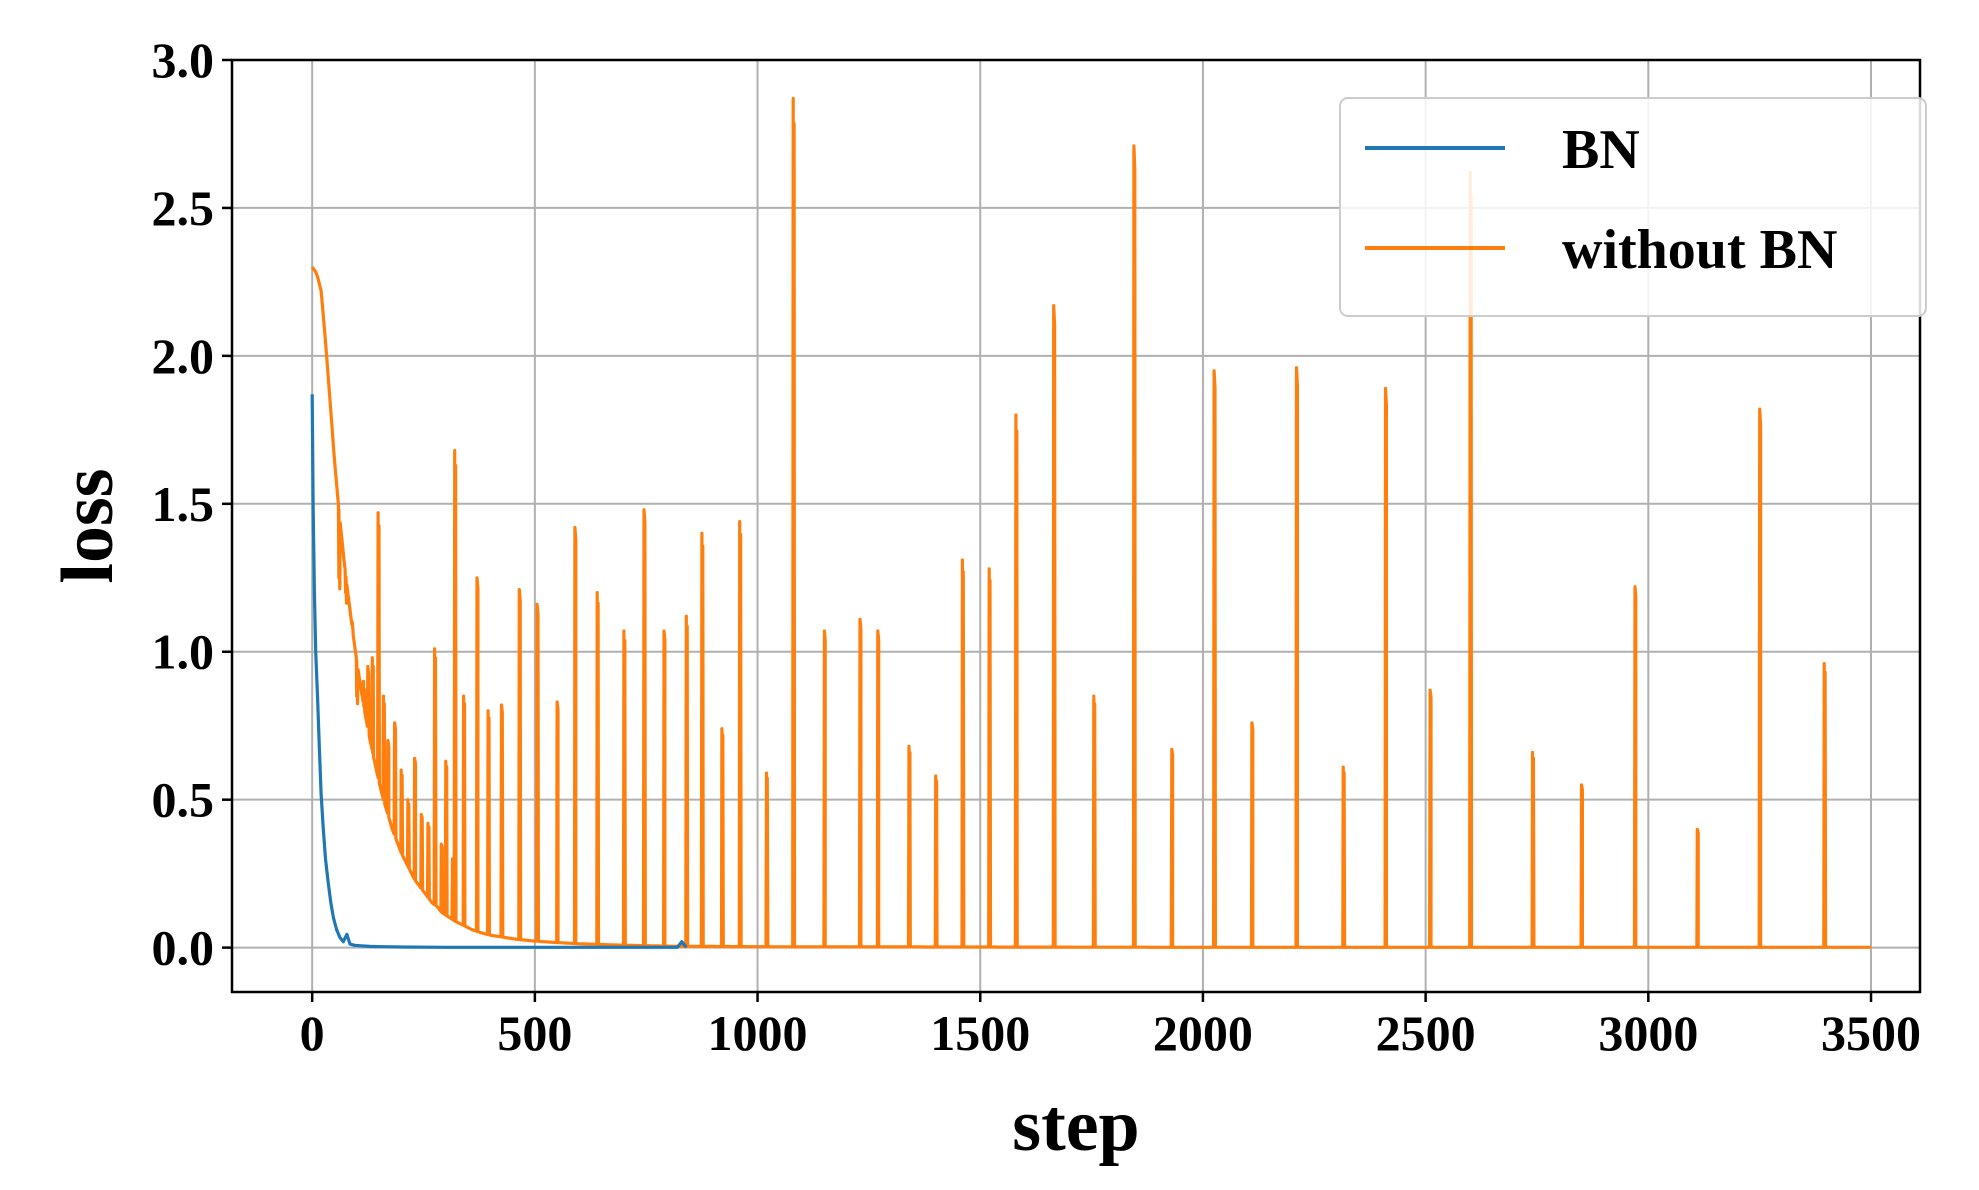  I want to click on legend-box, so click(1633, 207).